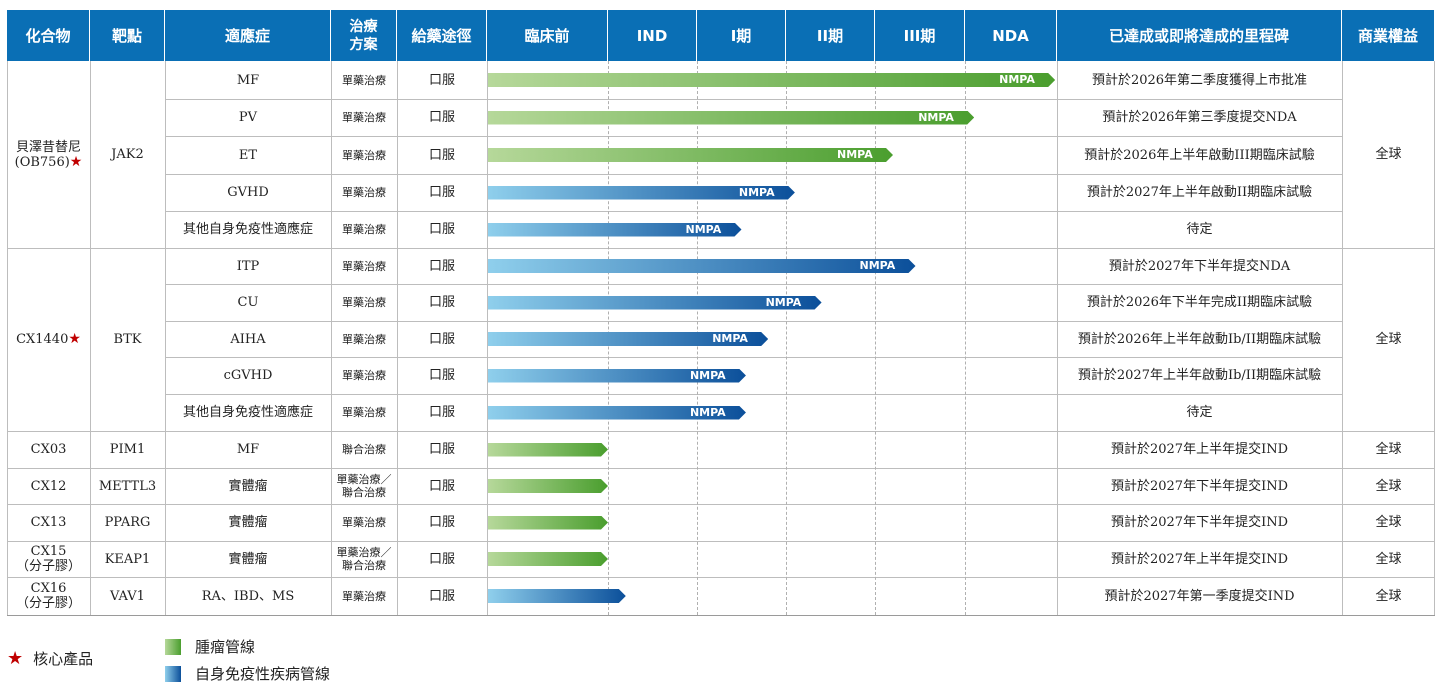 The image size is (1440, 686). Describe the element at coordinates (364, 35) in the screenshot. I see `header-regimen: 治療方案` at that location.